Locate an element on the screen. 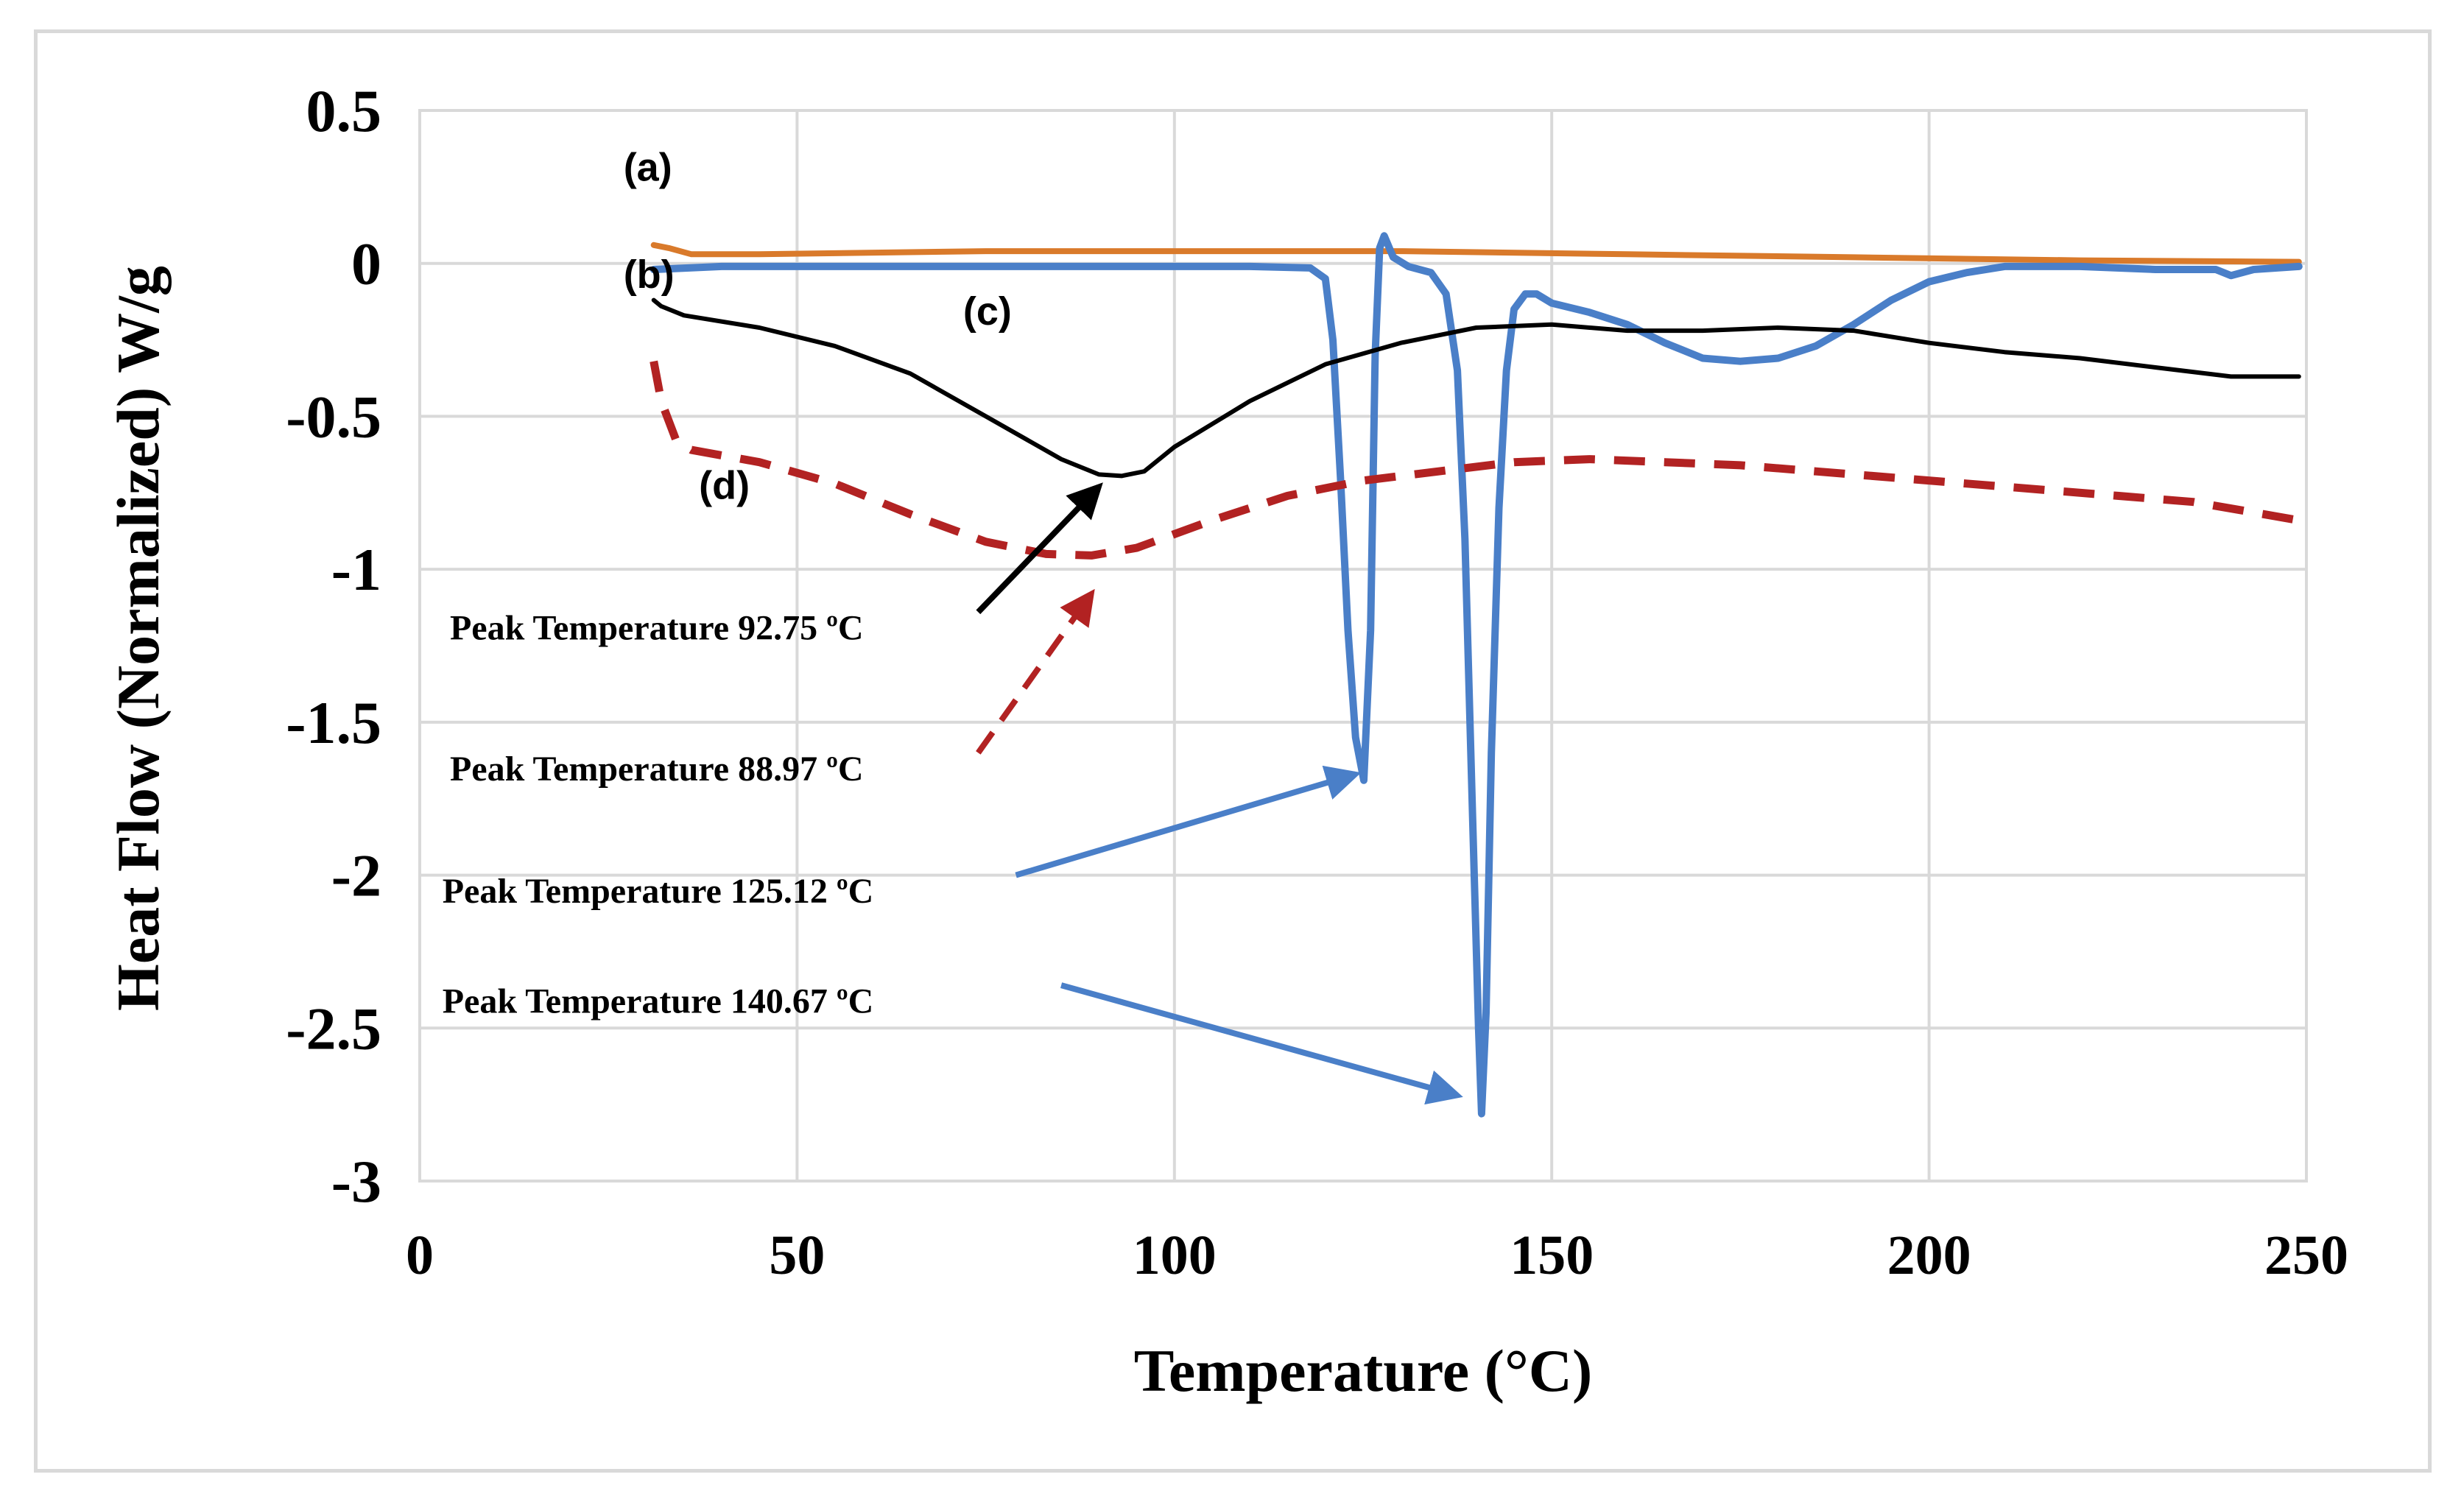  y-tick-label: -0.5 is located at coordinates (333, 416).